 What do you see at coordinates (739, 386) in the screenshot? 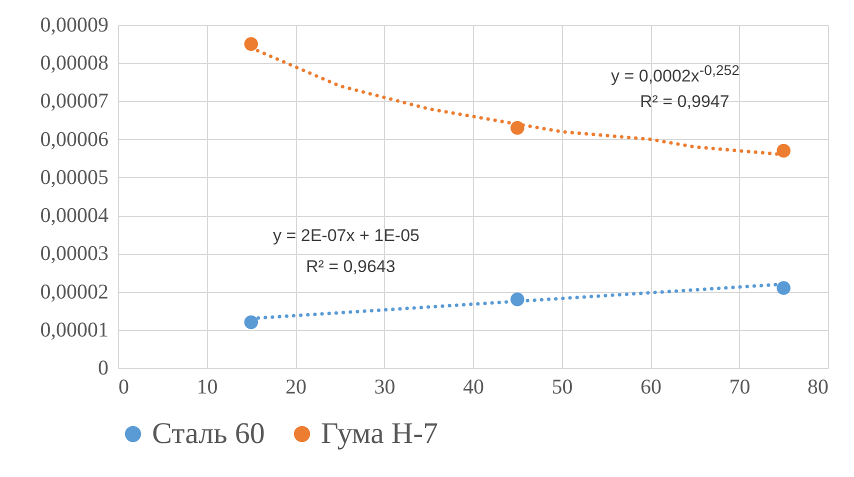
I see `x-tick-label: 70` at bounding box center [739, 386].